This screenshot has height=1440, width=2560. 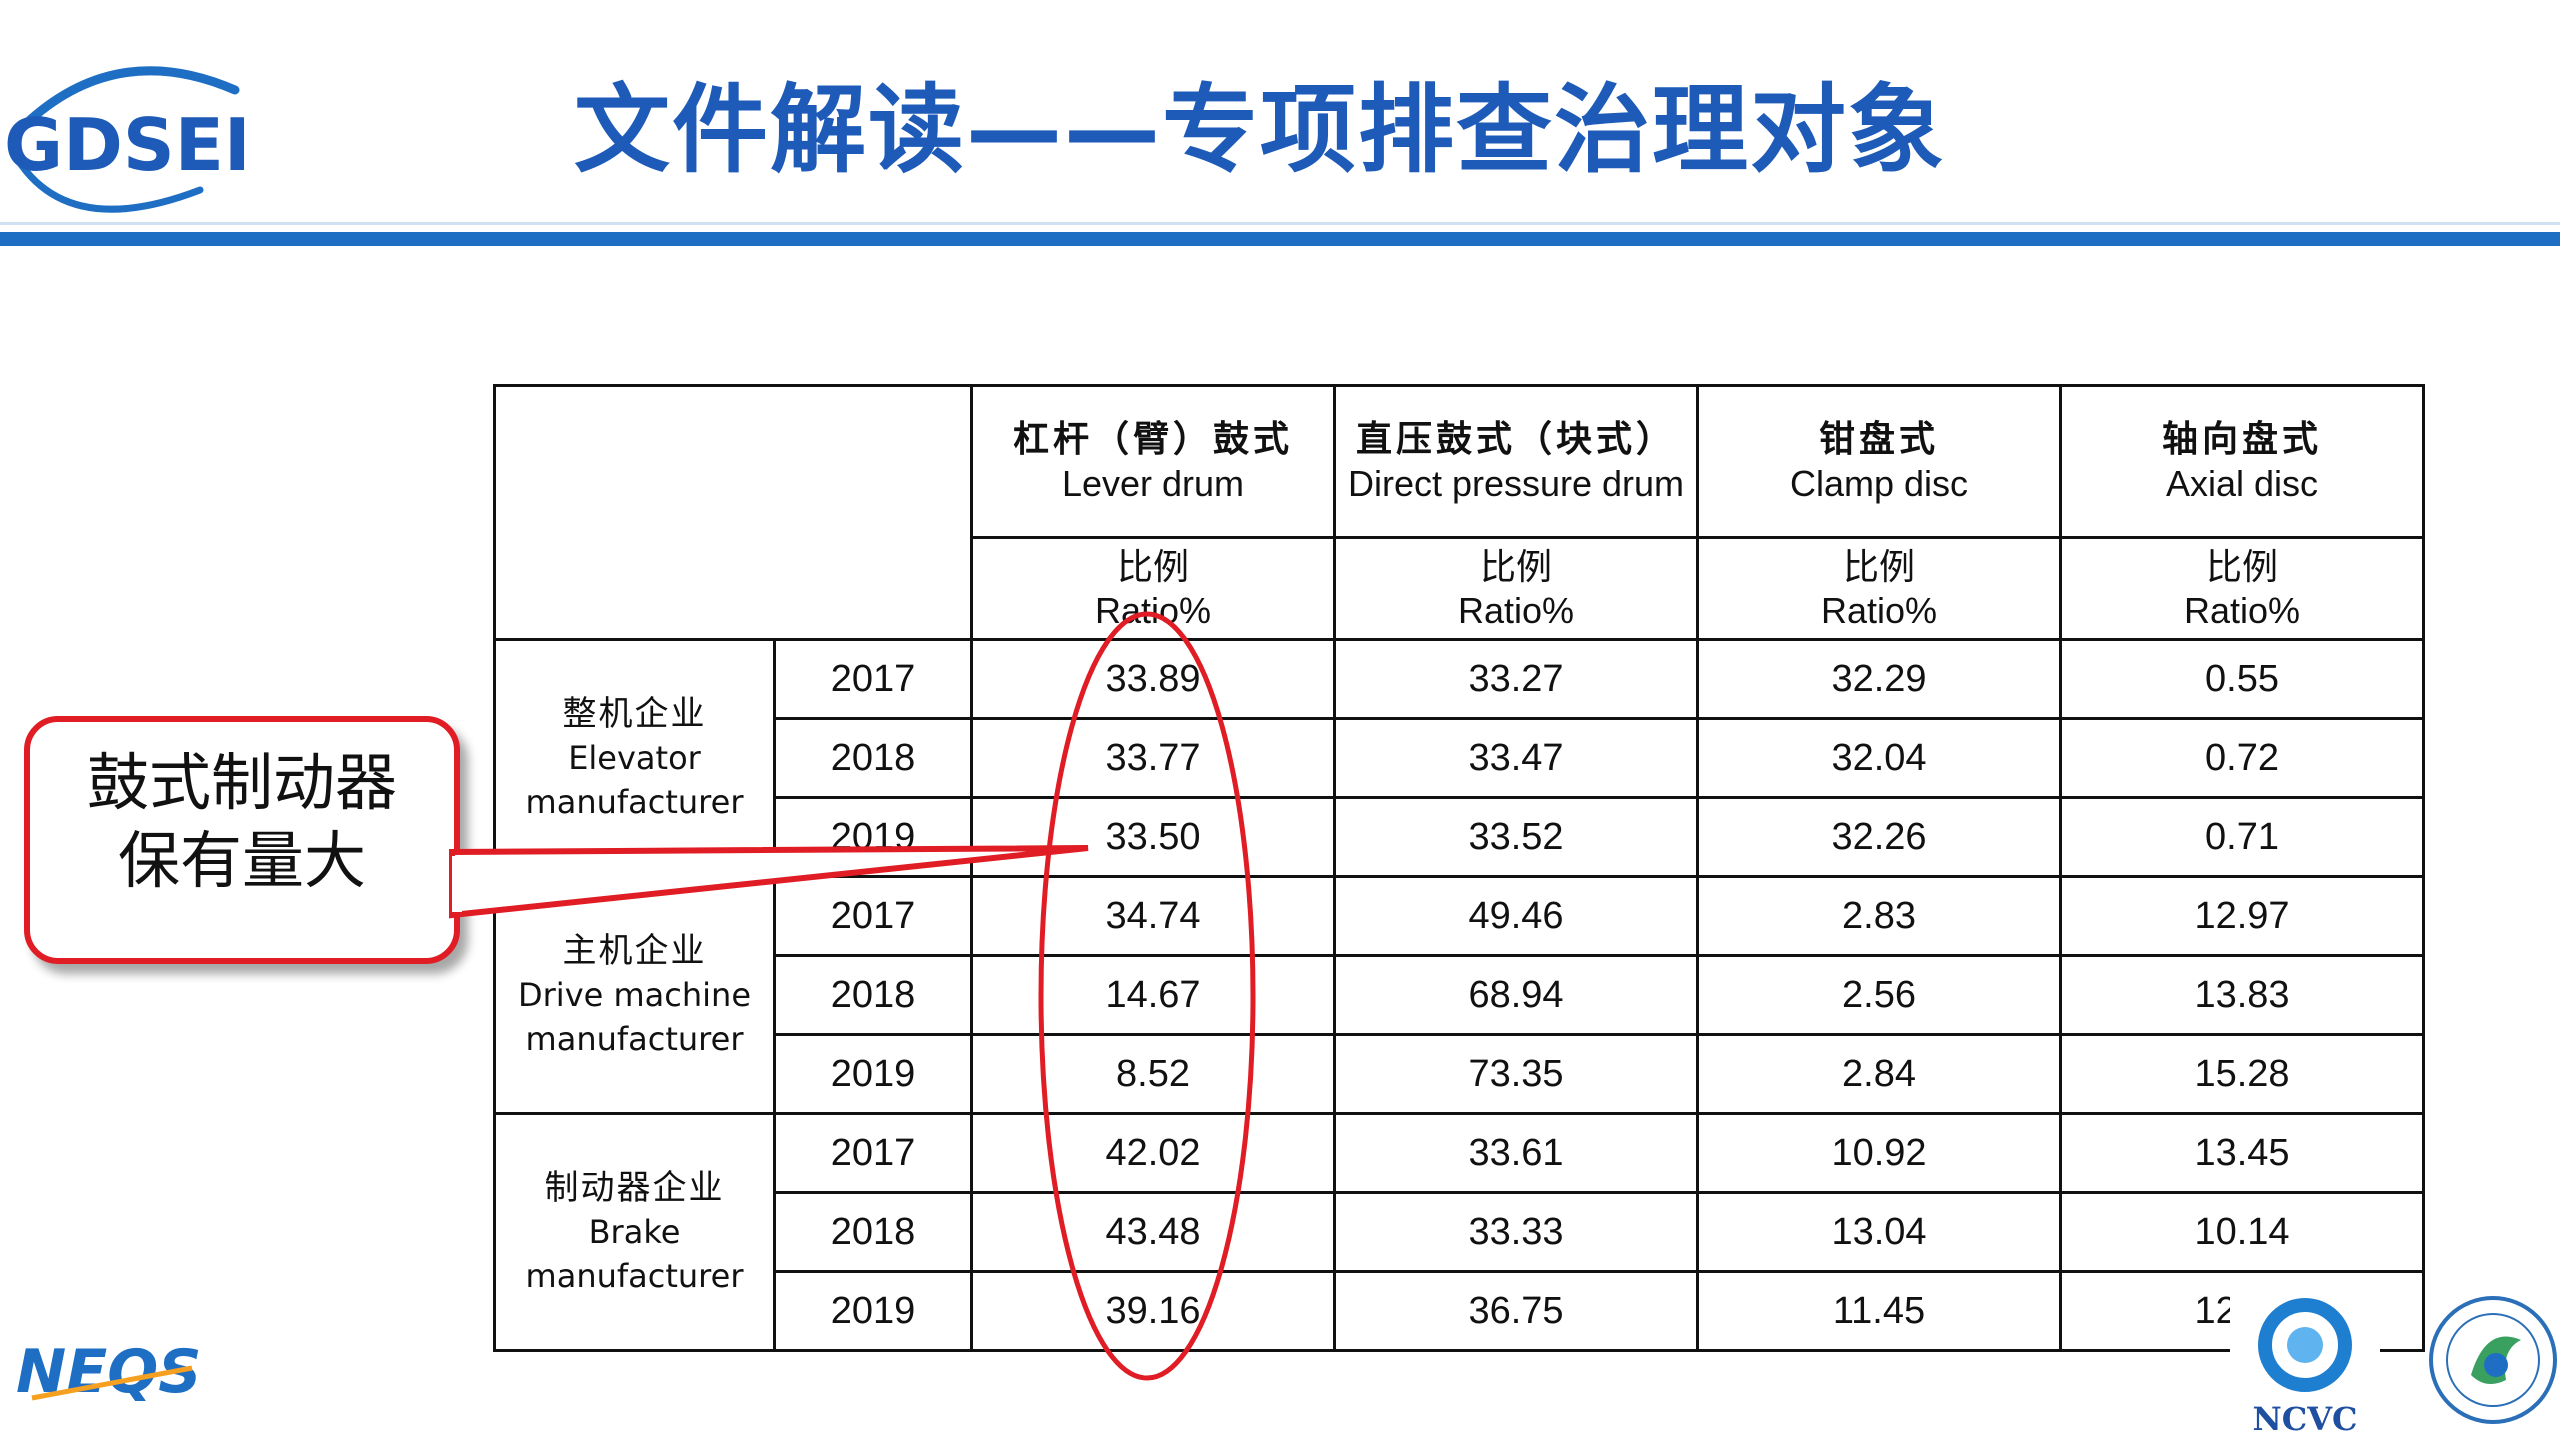 I want to click on callout-box, so click(x=242, y=840).